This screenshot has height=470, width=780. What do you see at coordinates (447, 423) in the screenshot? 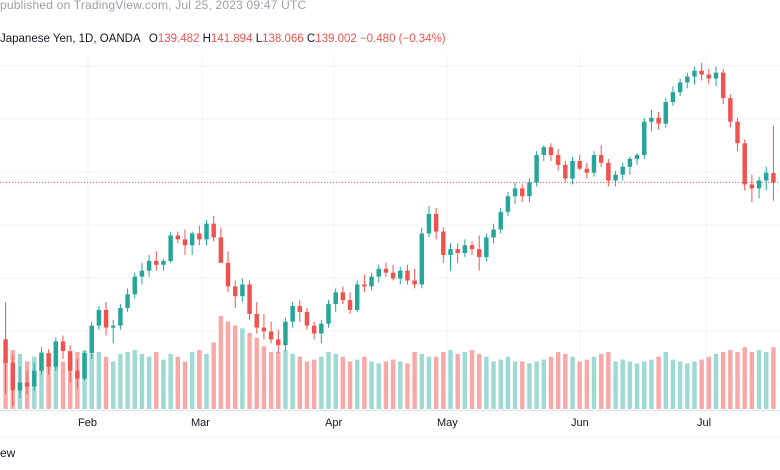
I see `x-tick-label: May` at bounding box center [447, 423].